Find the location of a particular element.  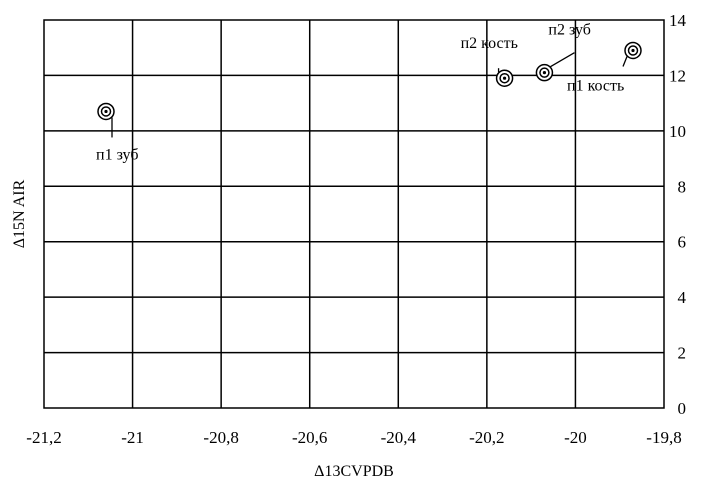

x-tick-label: -21,2 is located at coordinates (43, 437).